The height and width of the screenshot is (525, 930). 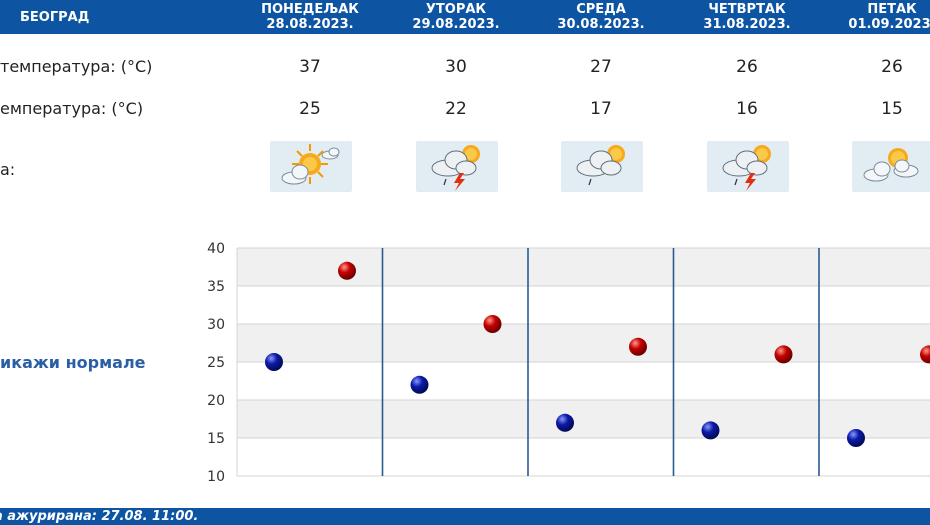 What do you see at coordinates (891, 166) in the screenshot?
I see `partly-cloudy-icon` at bounding box center [891, 166].